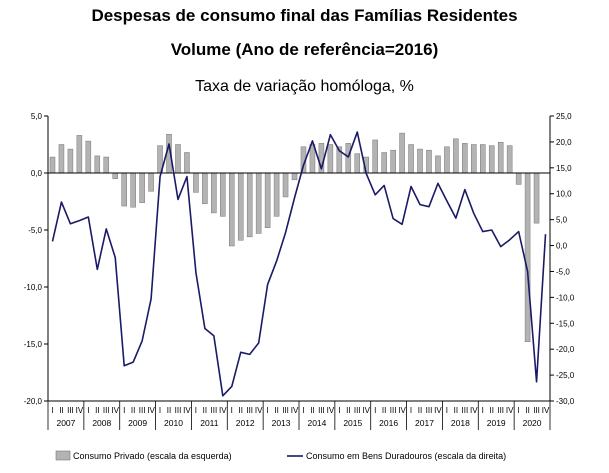  I want to click on year-label: 2016, so click(388, 423).